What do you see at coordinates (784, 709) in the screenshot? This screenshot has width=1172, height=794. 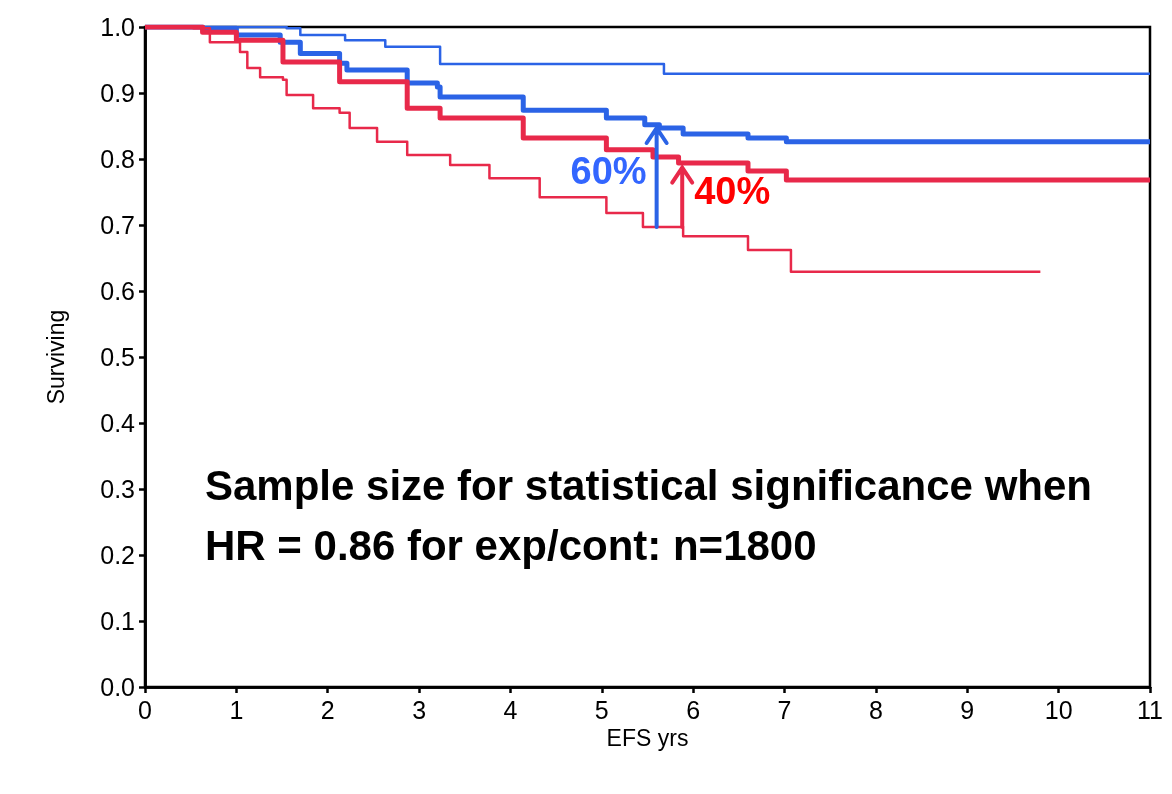 I see `x-tick-label: 7` at bounding box center [784, 709].